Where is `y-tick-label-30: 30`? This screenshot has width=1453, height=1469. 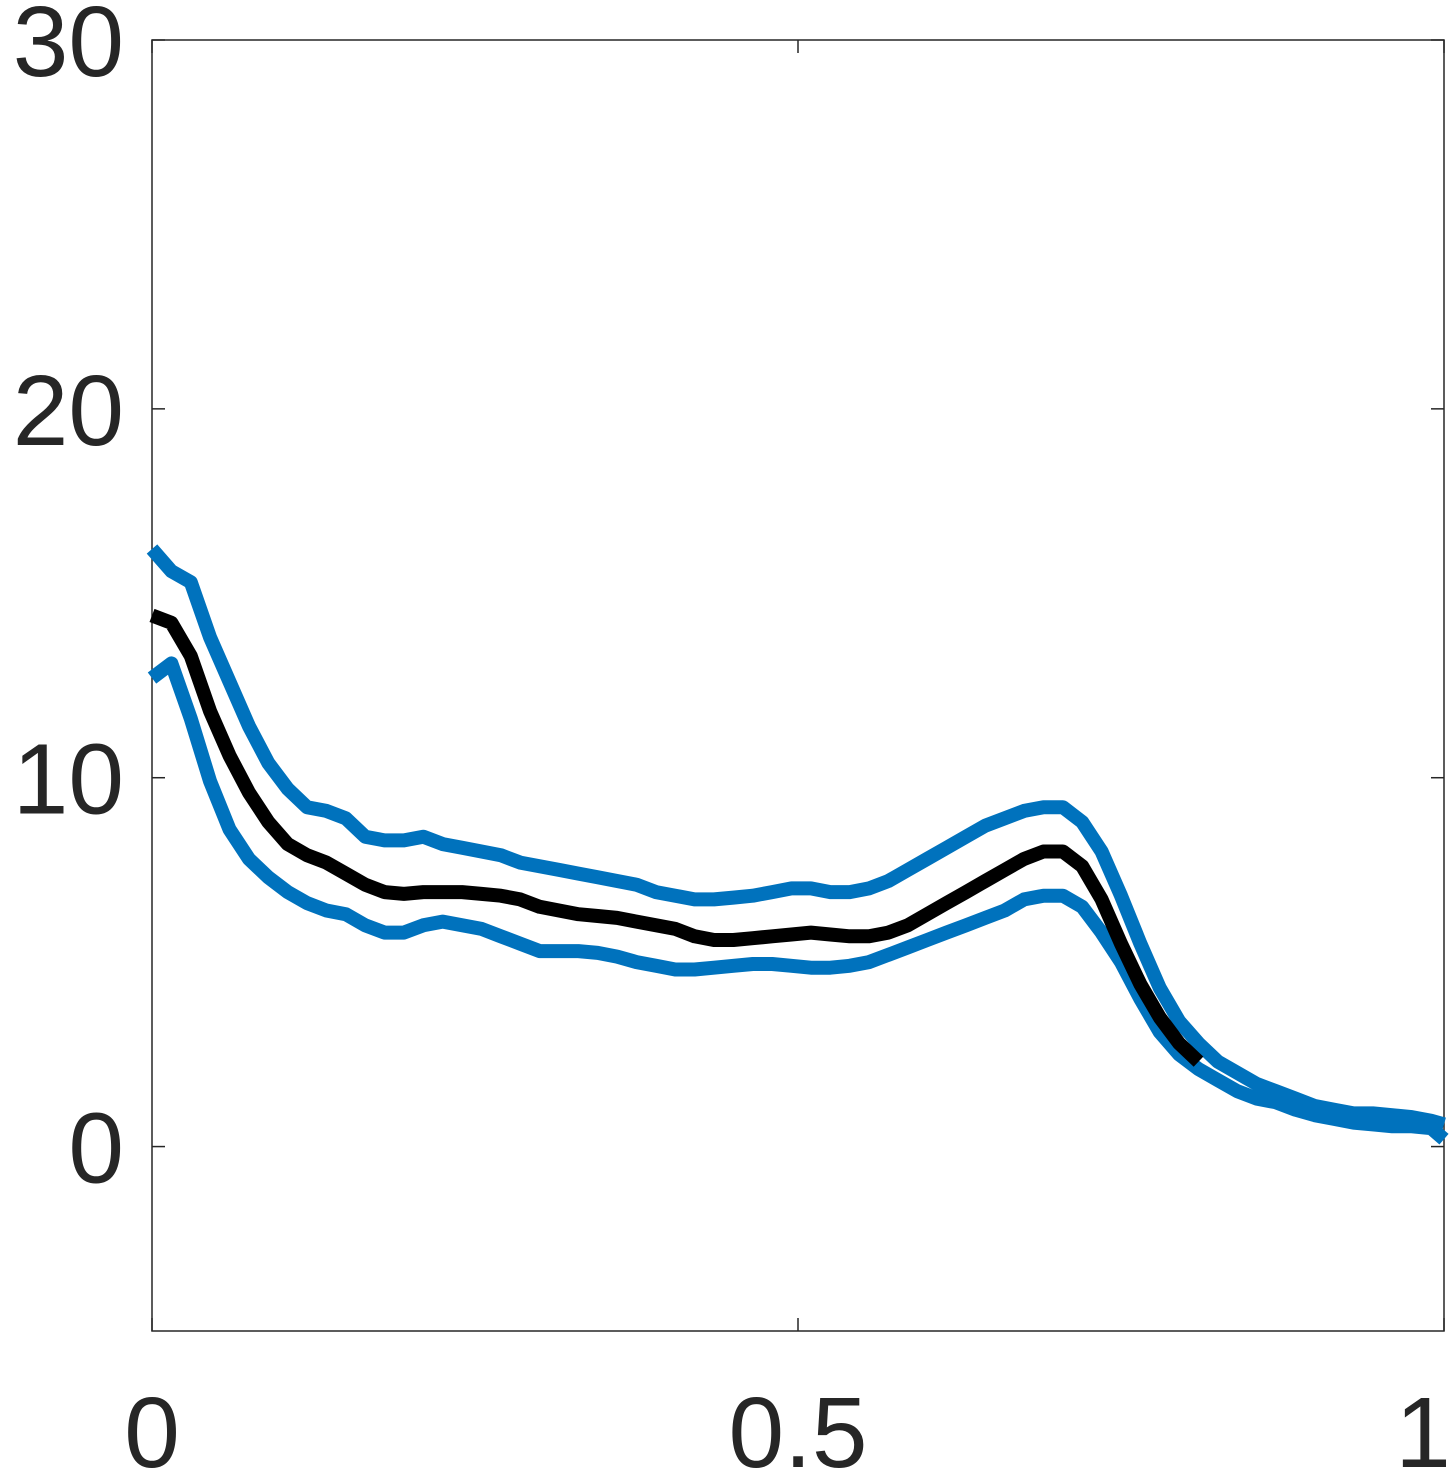
y-tick-label-30: 30 is located at coordinates (68, 49).